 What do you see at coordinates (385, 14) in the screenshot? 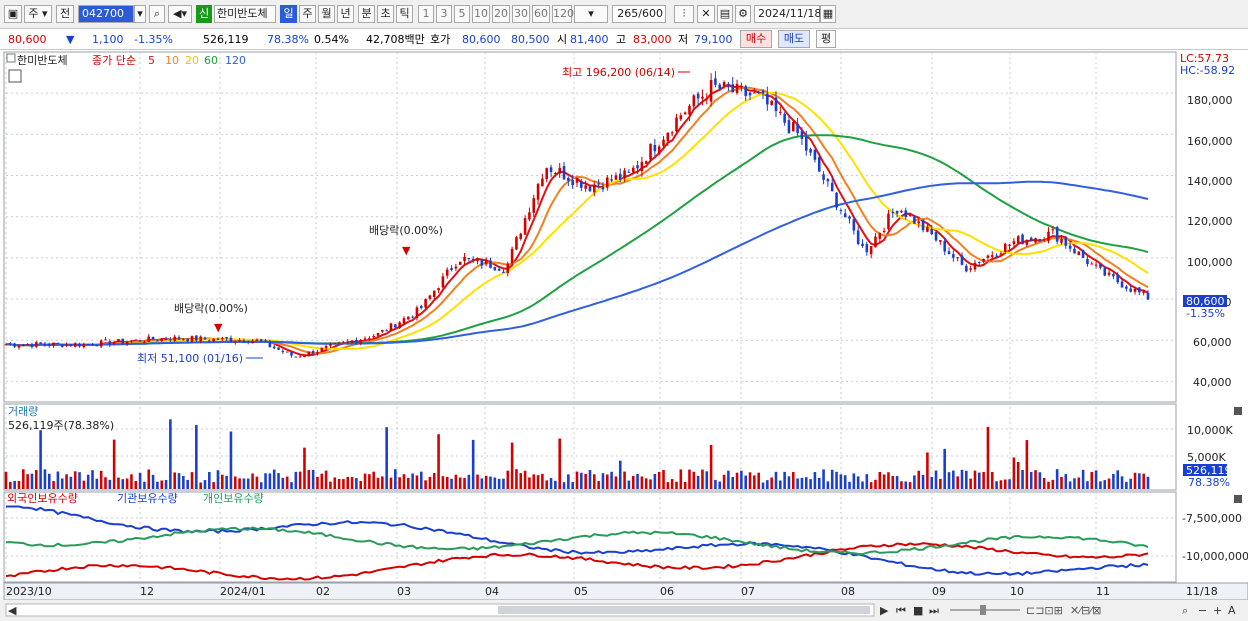
I see `period-second: 초` at bounding box center [385, 14].